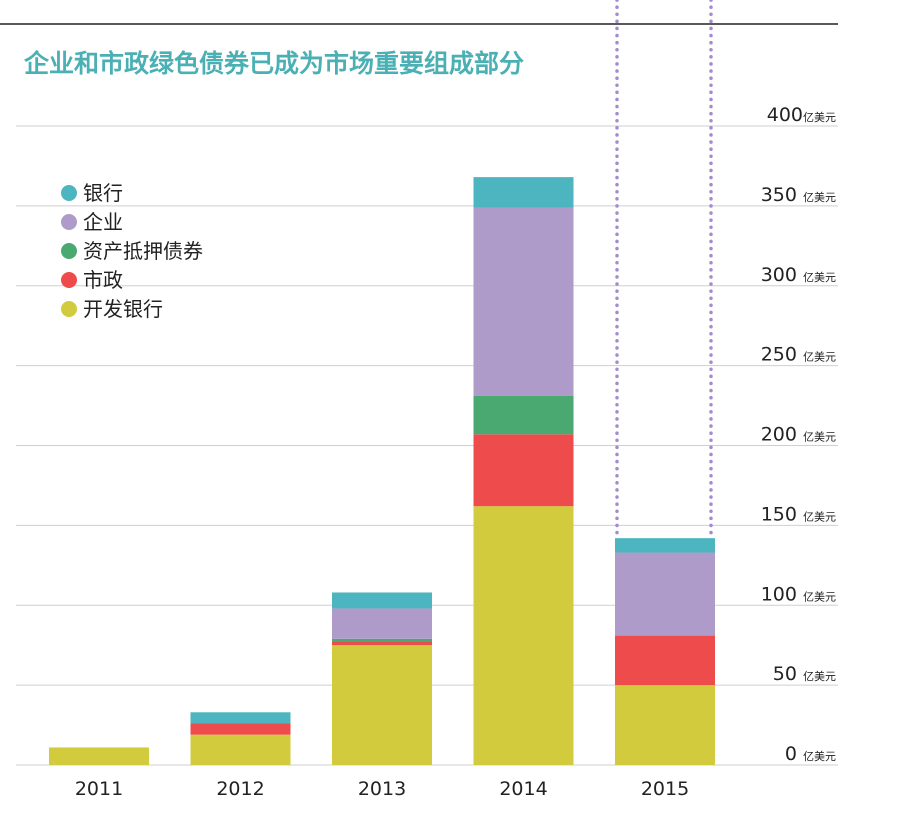 The height and width of the screenshot is (819, 904). Describe the element at coordinates (794, 754) in the screenshot. I see `y-tick-value: 0` at that location.